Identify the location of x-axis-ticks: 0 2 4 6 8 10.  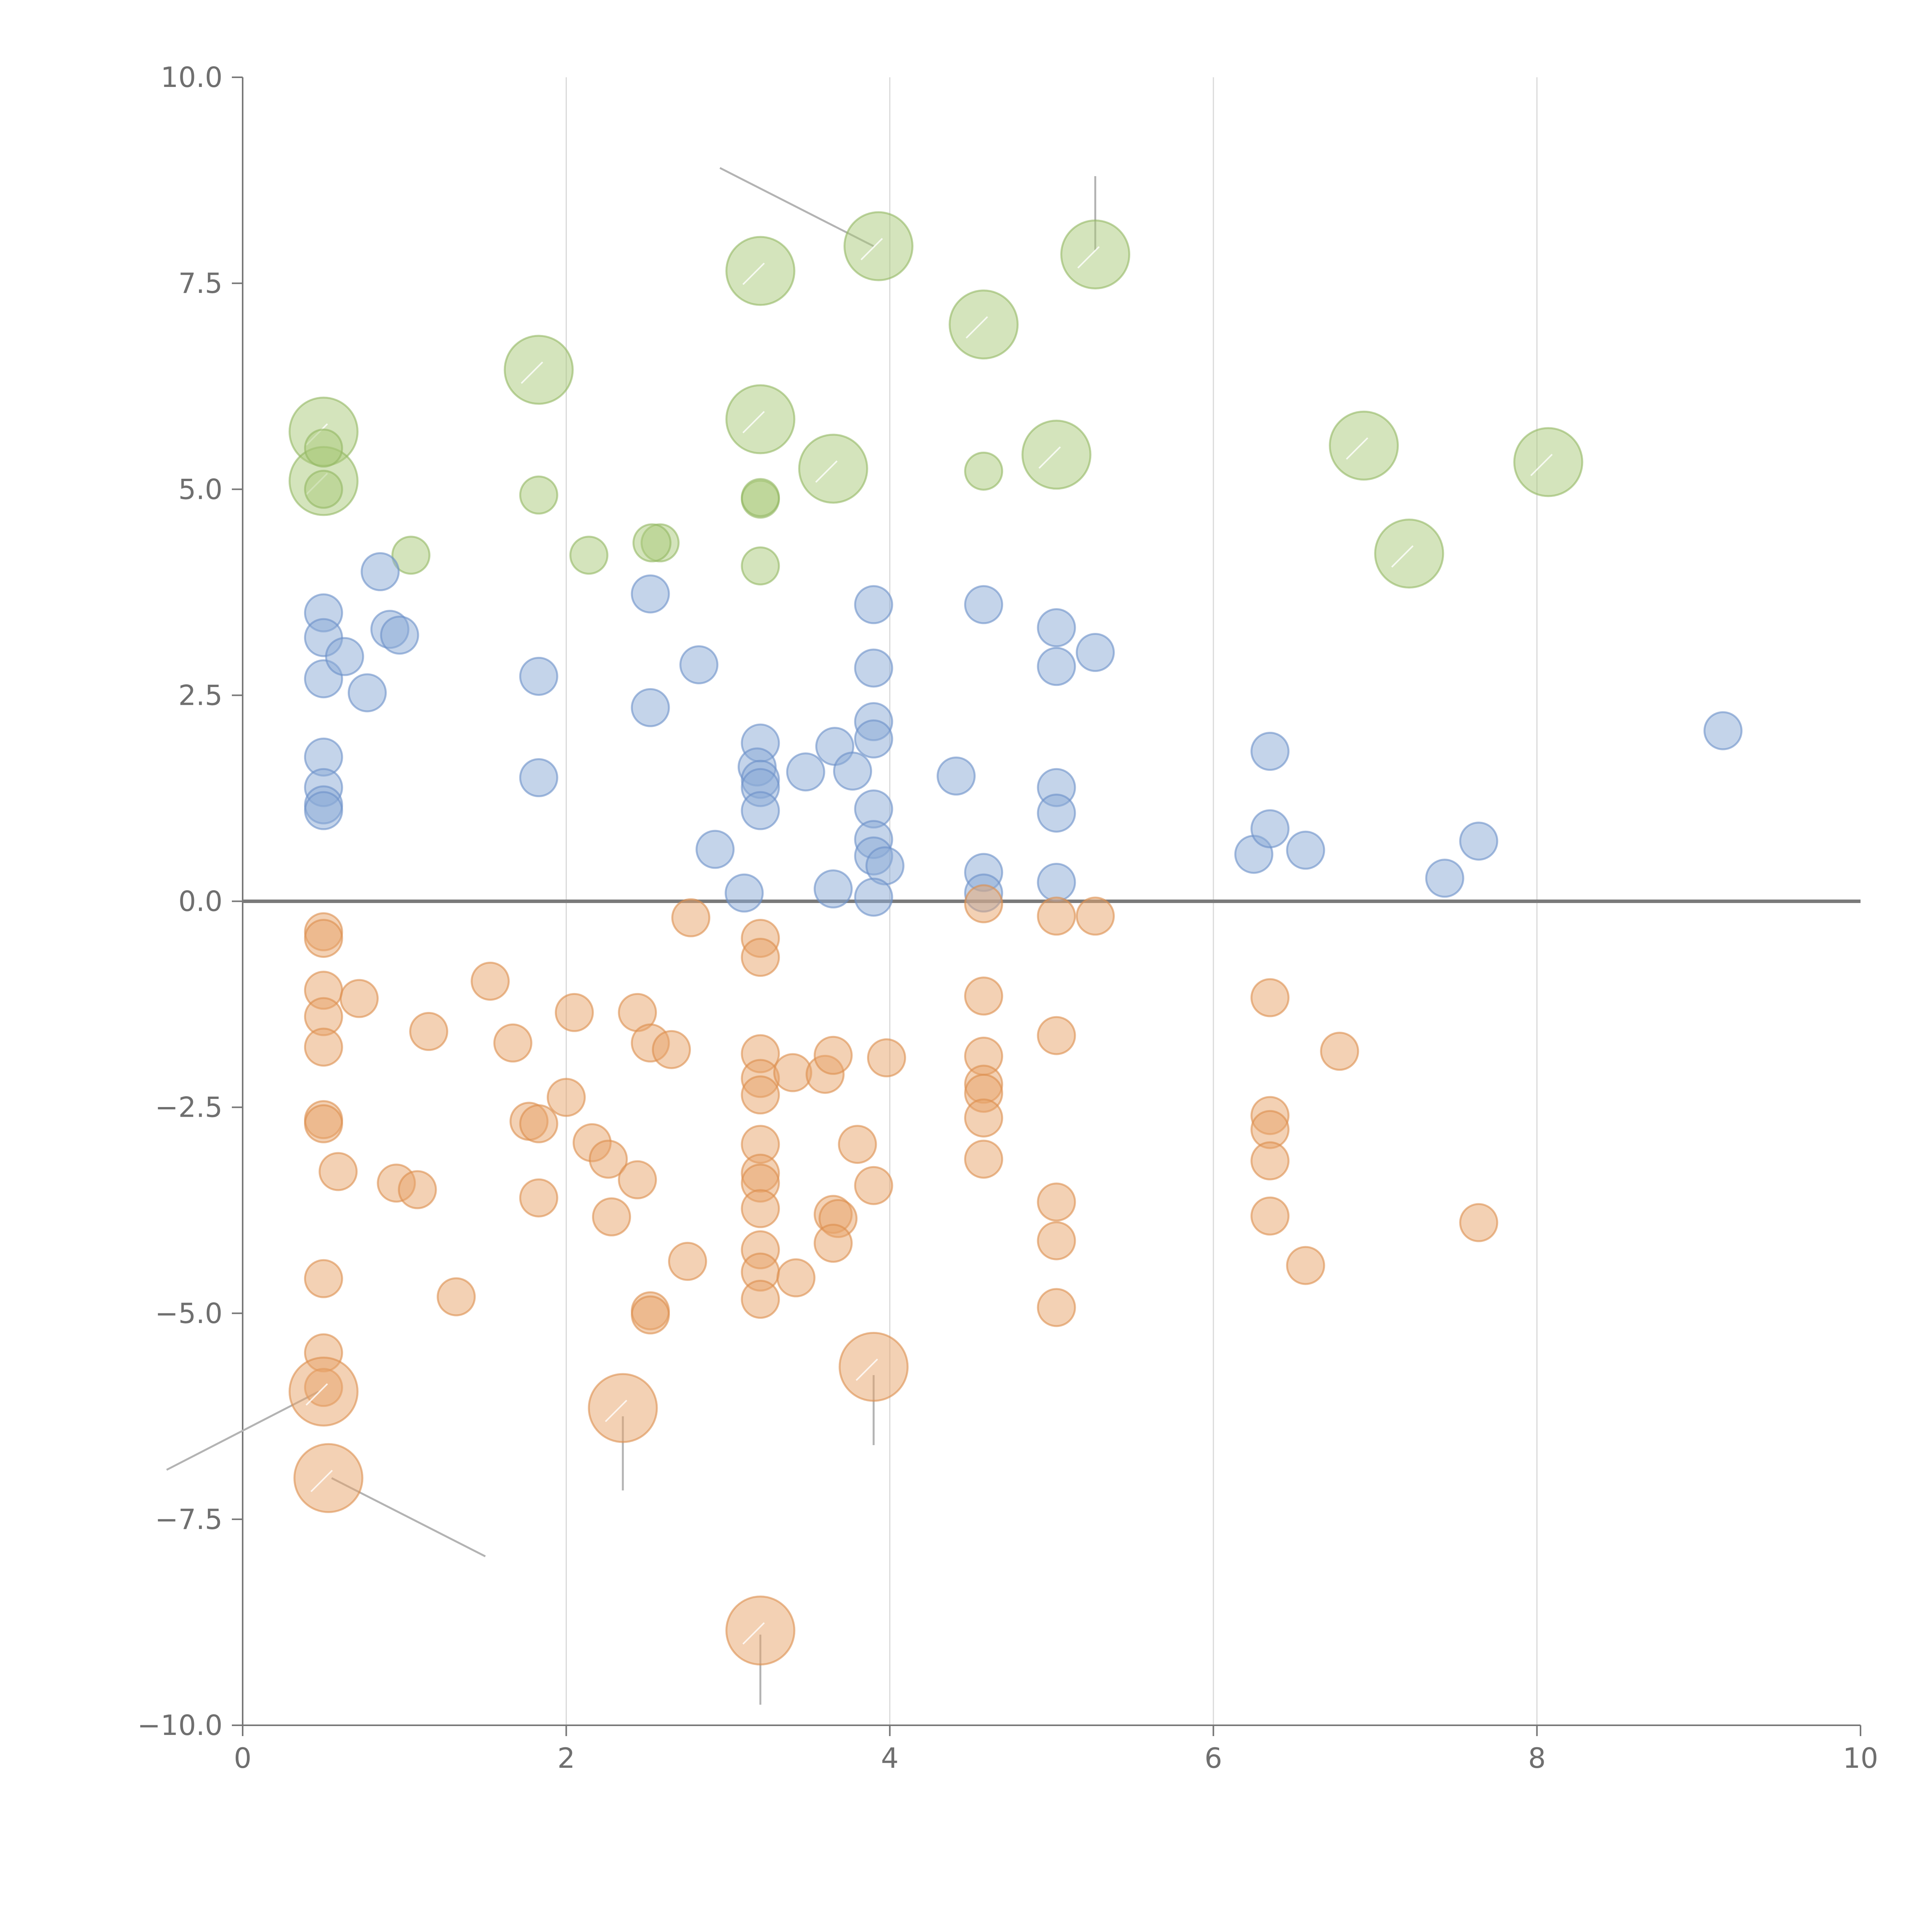
(1056, 1750).